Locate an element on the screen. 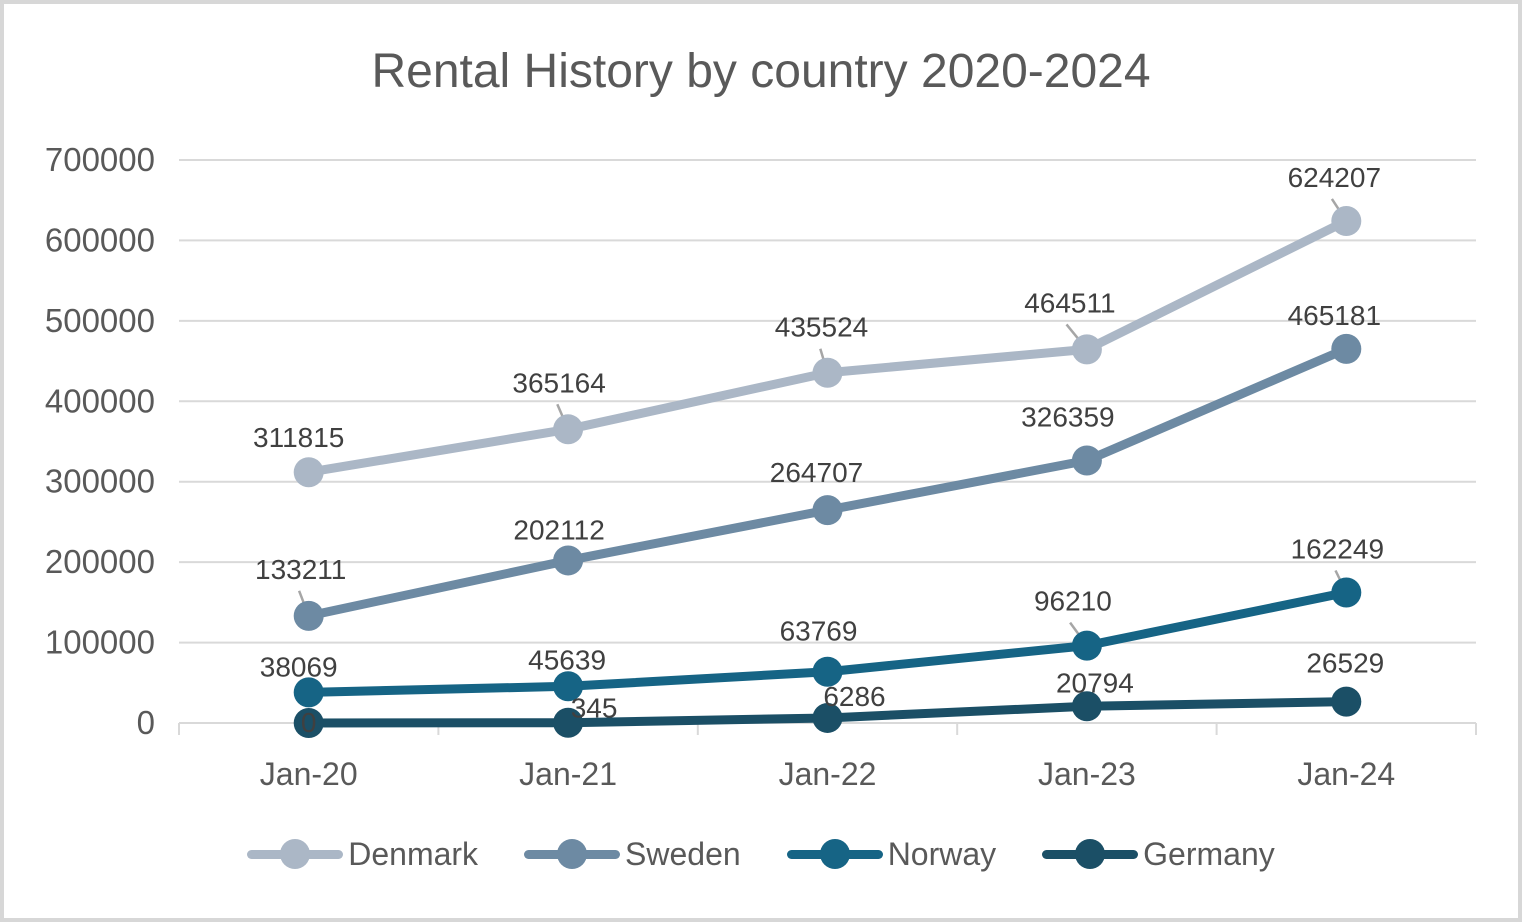  data-label-germany-jan-20: 0 is located at coordinates (309, 722).